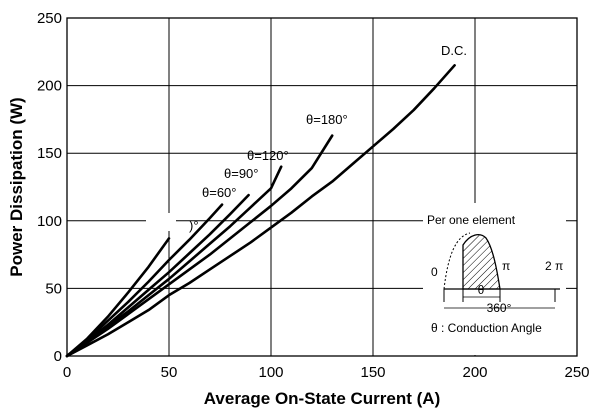  Describe the element at coordinates (499, 308) in the screenshot. I see `inset-period-label: 360°` at that location.